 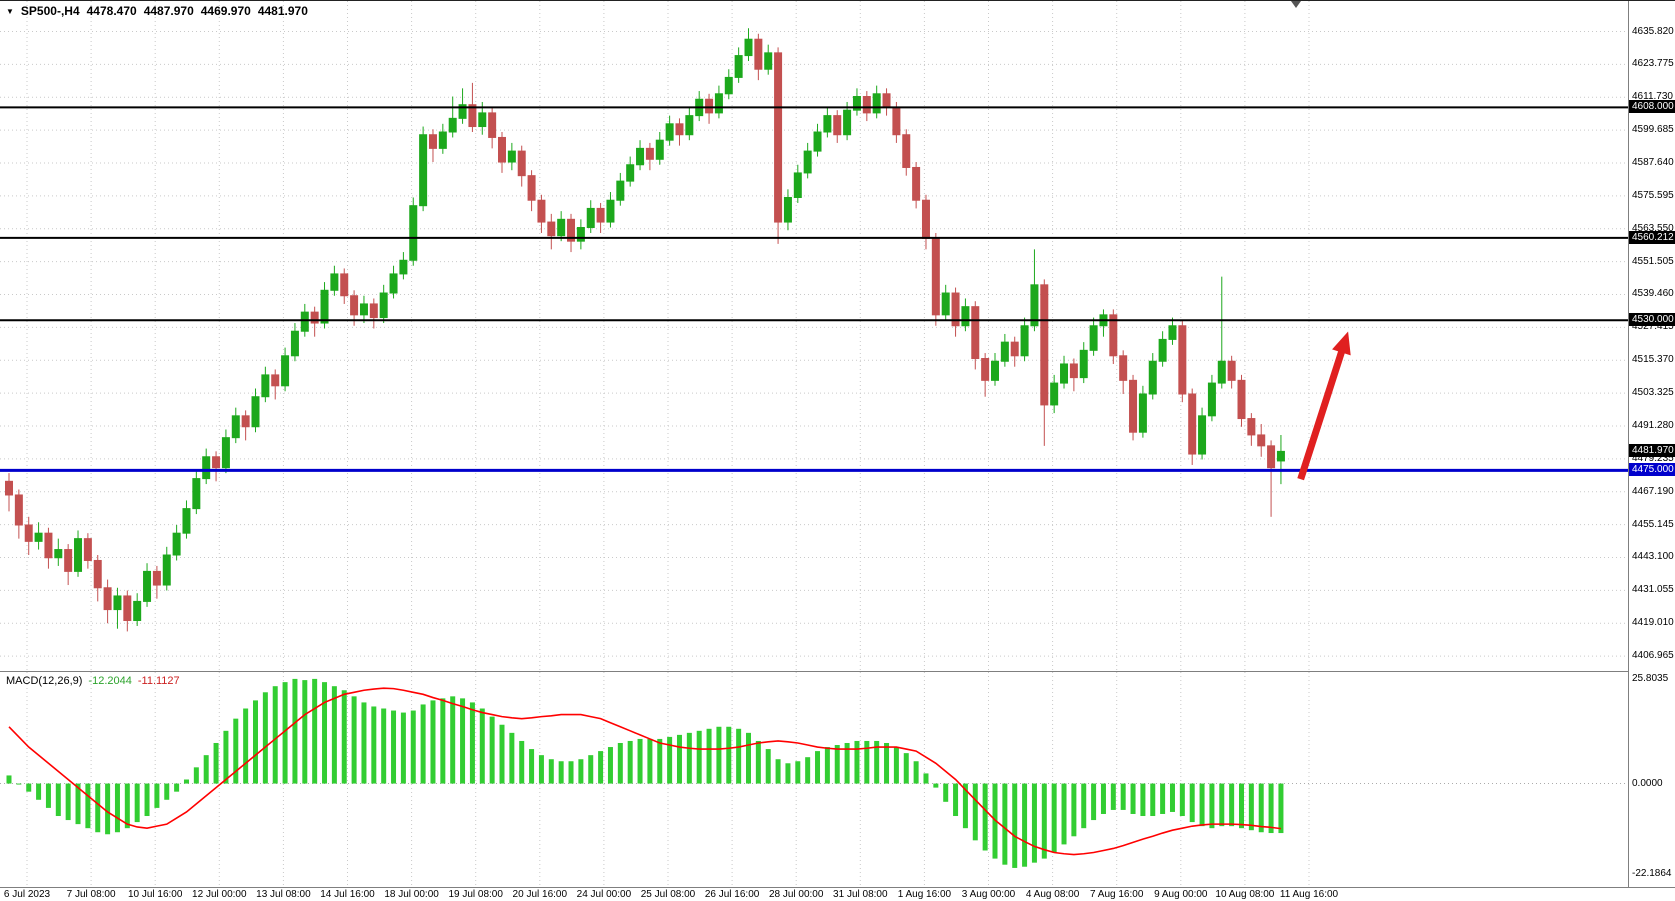 What do you see at coordinates (604, 894) in the screenshot?
I see `time-tick-label: 24 Jul 00:00` at bounding box center [604, 894].